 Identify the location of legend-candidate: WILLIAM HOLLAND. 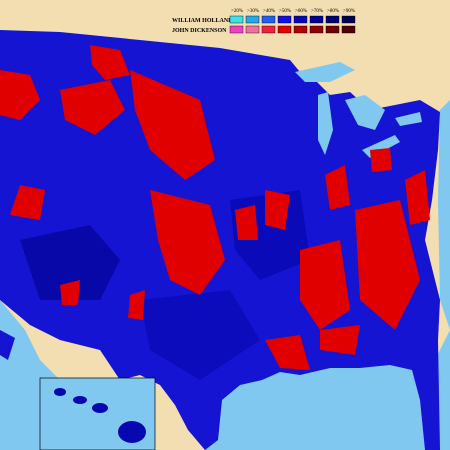
(202, 21).